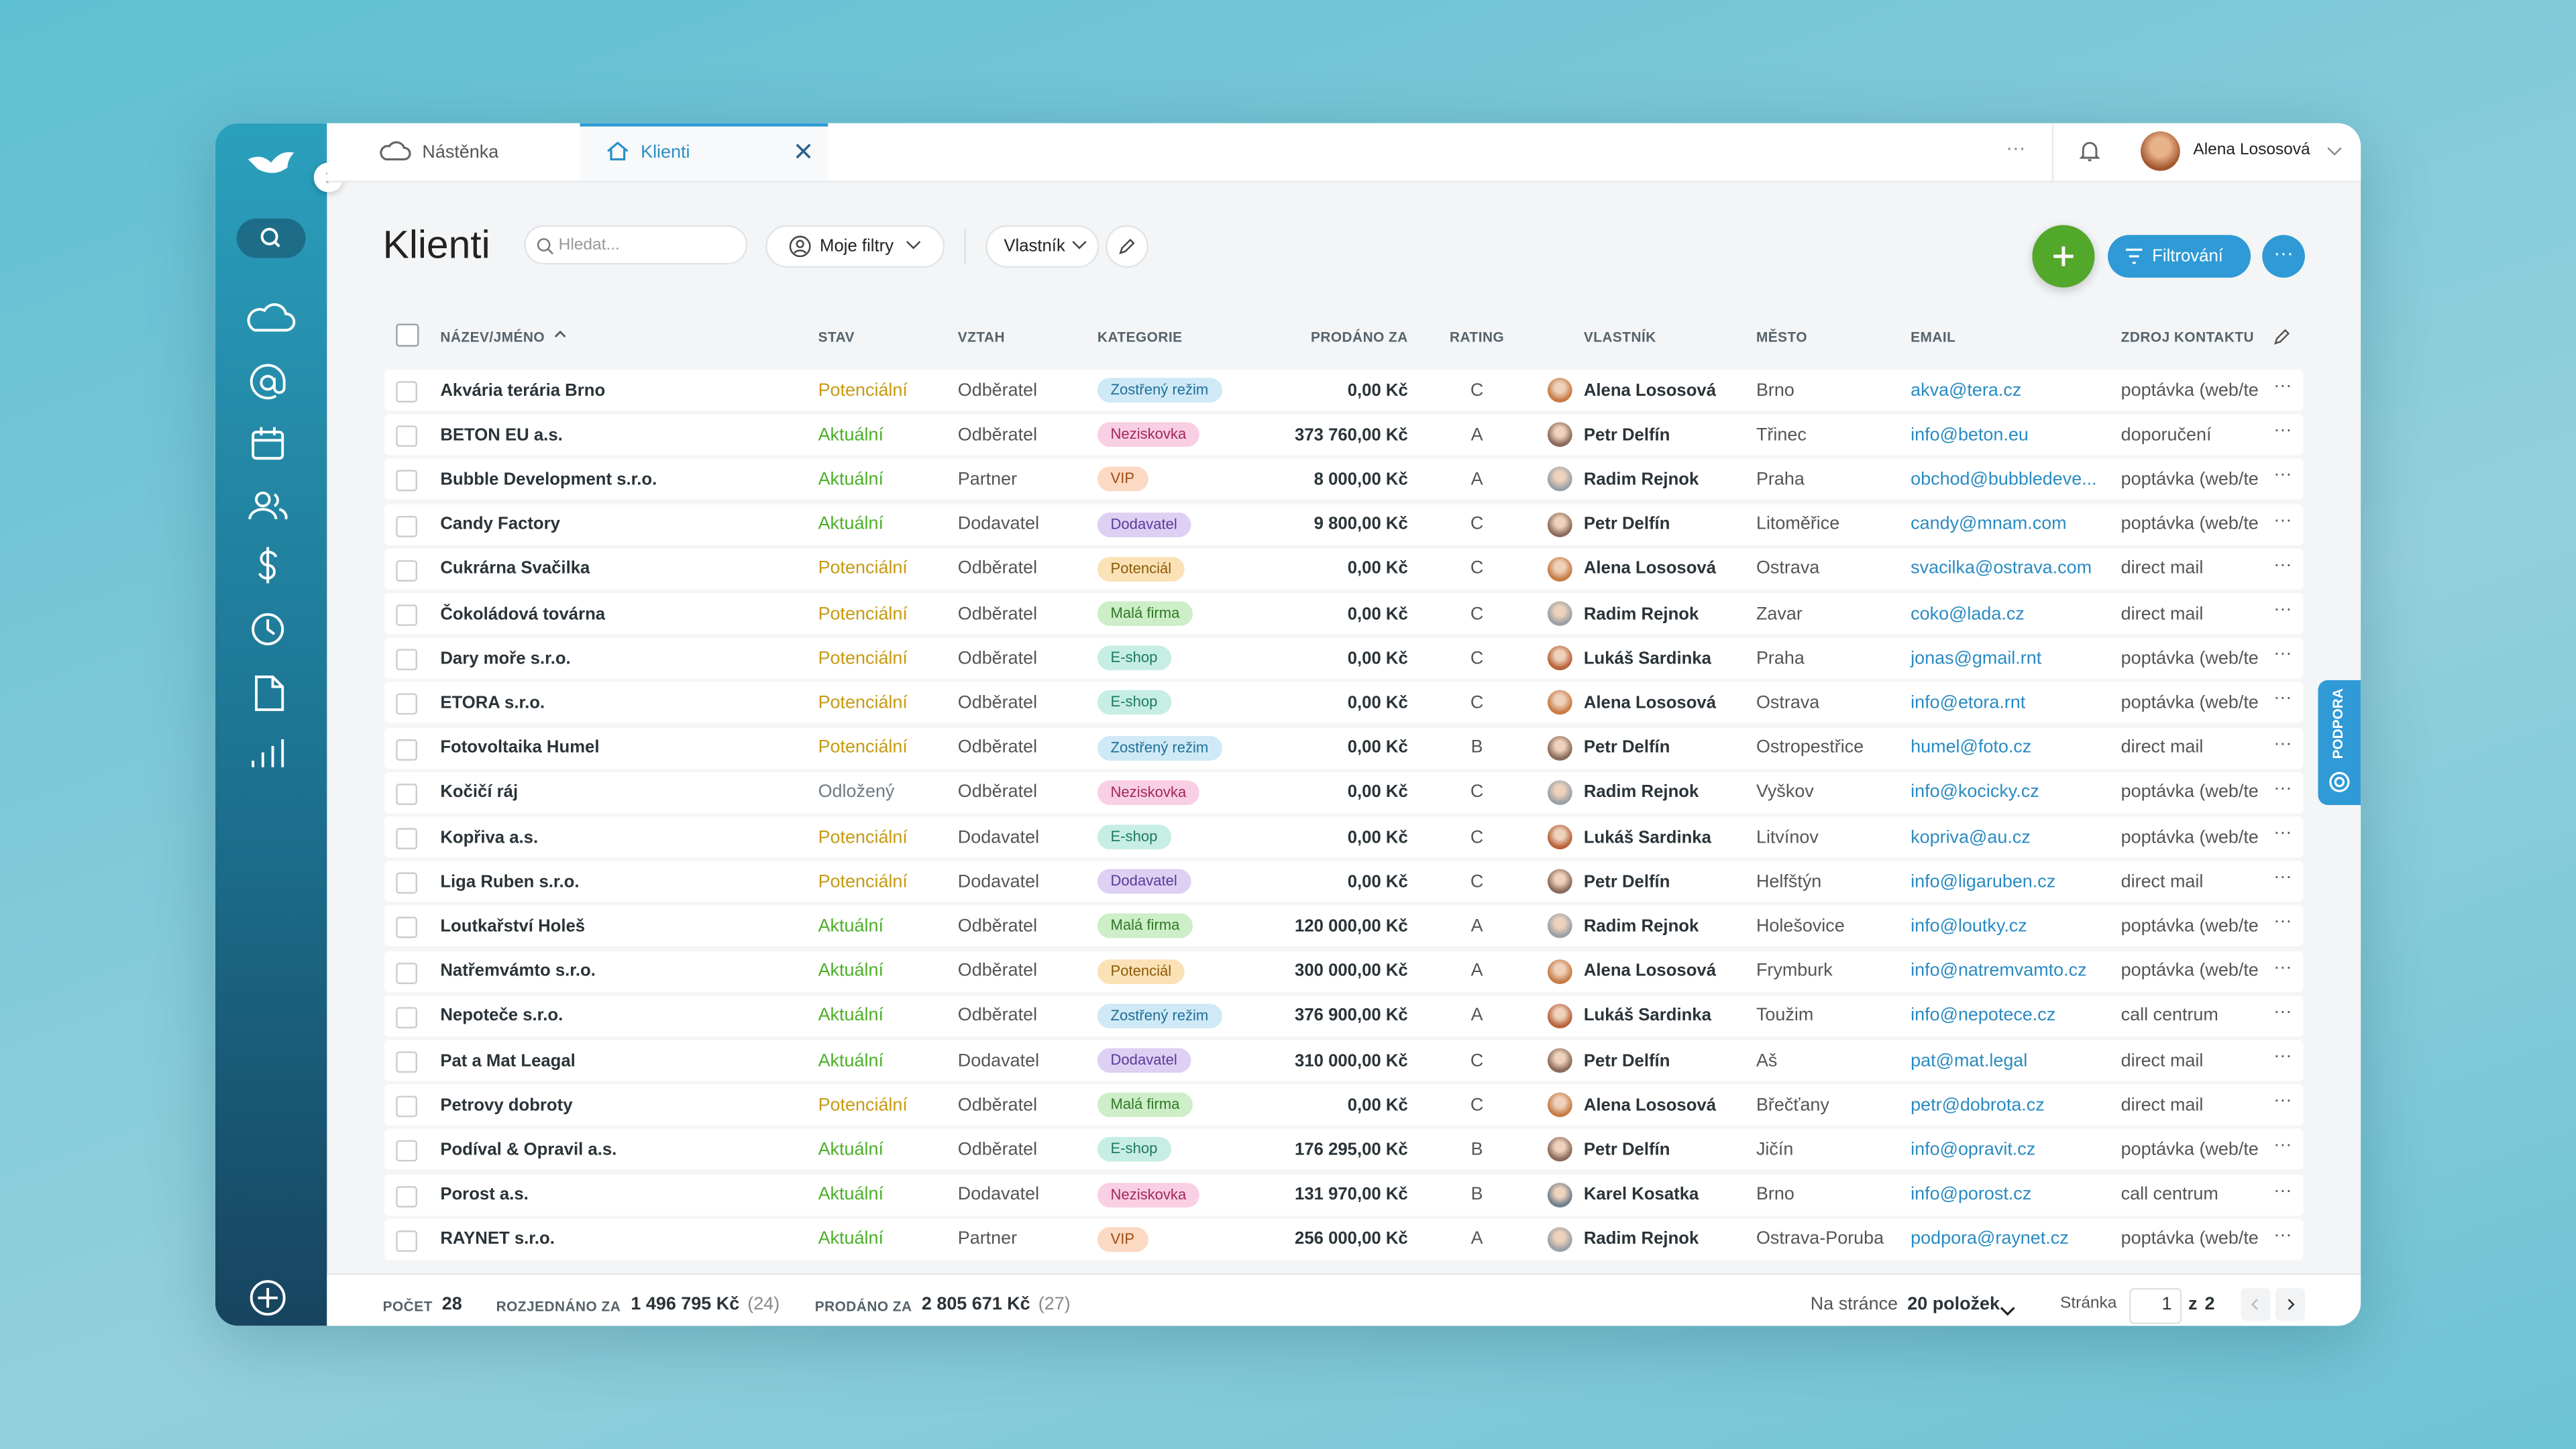  Describe the element at coordinates (2160, 151) in the screenshot. I see `user-avatar` at that location.